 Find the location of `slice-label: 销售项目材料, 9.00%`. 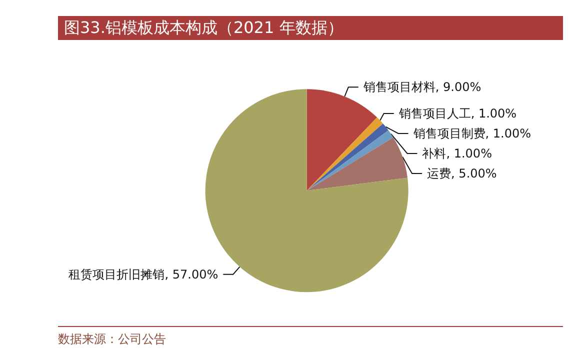

slice-label: 销售项目材料, 9.00% is located at coordinates (422, 87).